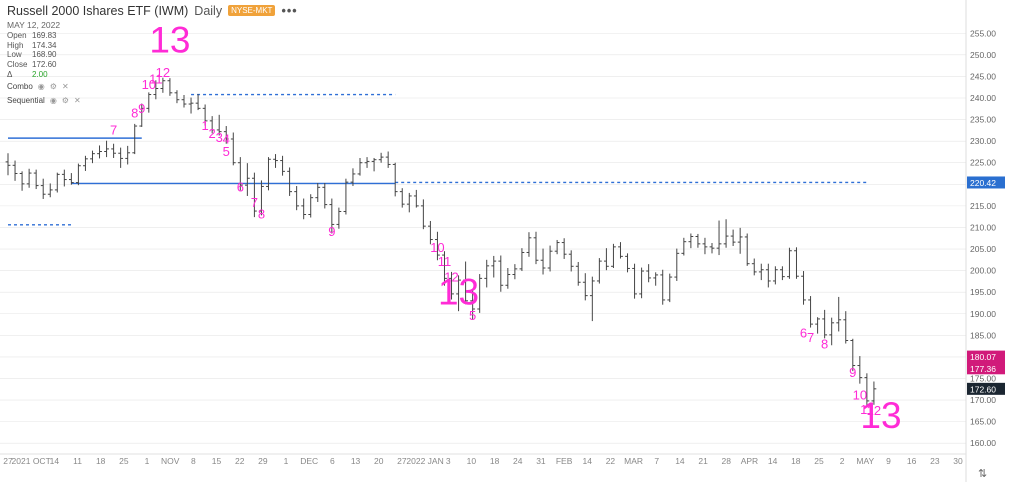 The height and width of the screenshot is (482, 1024). What do you see at coordinates (356, 461) in the screenshot?
I see `x-tick-label: 13` at bounding box center [356, 461].